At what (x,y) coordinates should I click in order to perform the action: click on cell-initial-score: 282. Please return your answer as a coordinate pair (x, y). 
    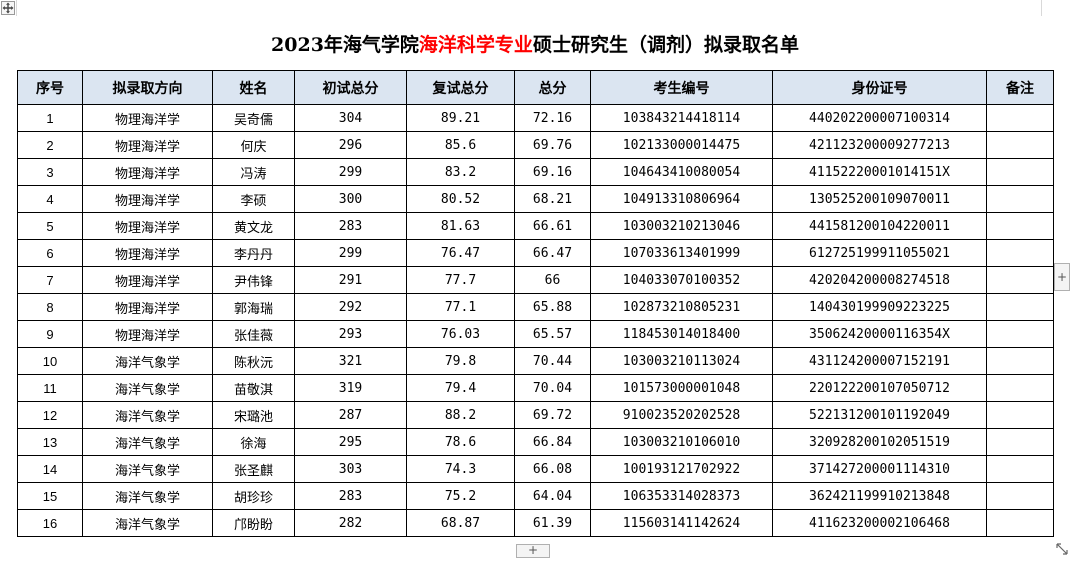
    Looking at the image, I should click on (350, 523).